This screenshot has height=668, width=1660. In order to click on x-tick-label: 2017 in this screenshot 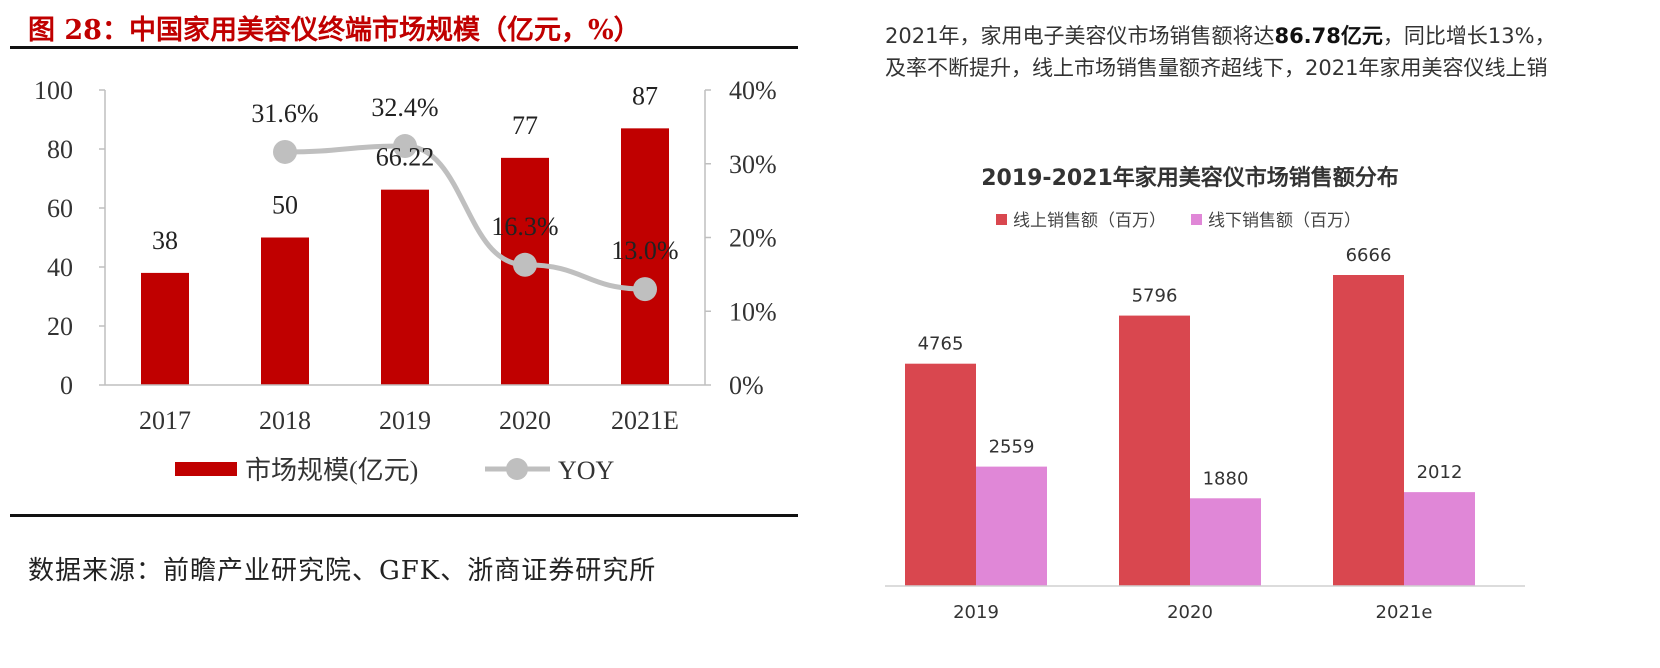, I will do `click(165, 420)`.